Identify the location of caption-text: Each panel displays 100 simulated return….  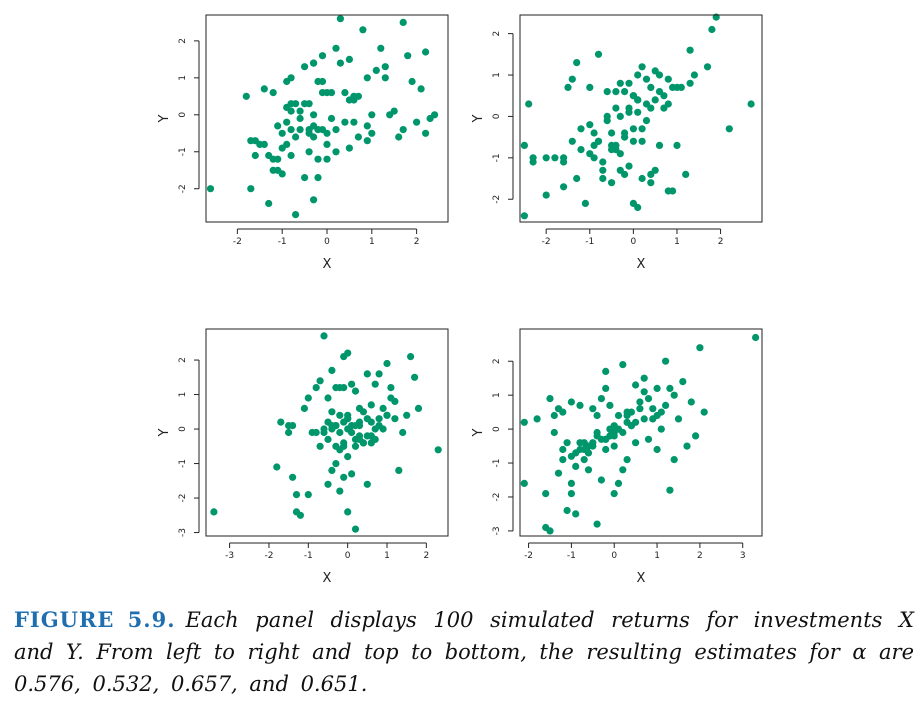
(464, 652).